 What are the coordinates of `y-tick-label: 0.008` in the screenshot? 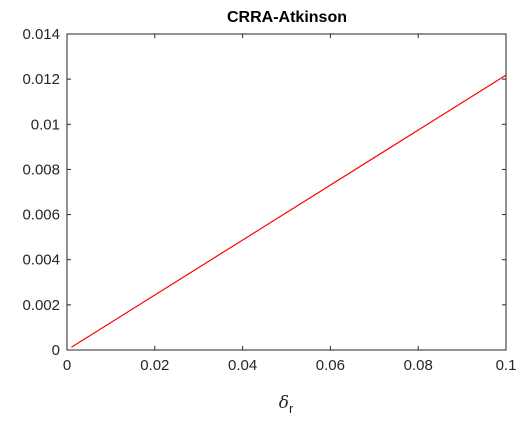 It's located at (41, 169).